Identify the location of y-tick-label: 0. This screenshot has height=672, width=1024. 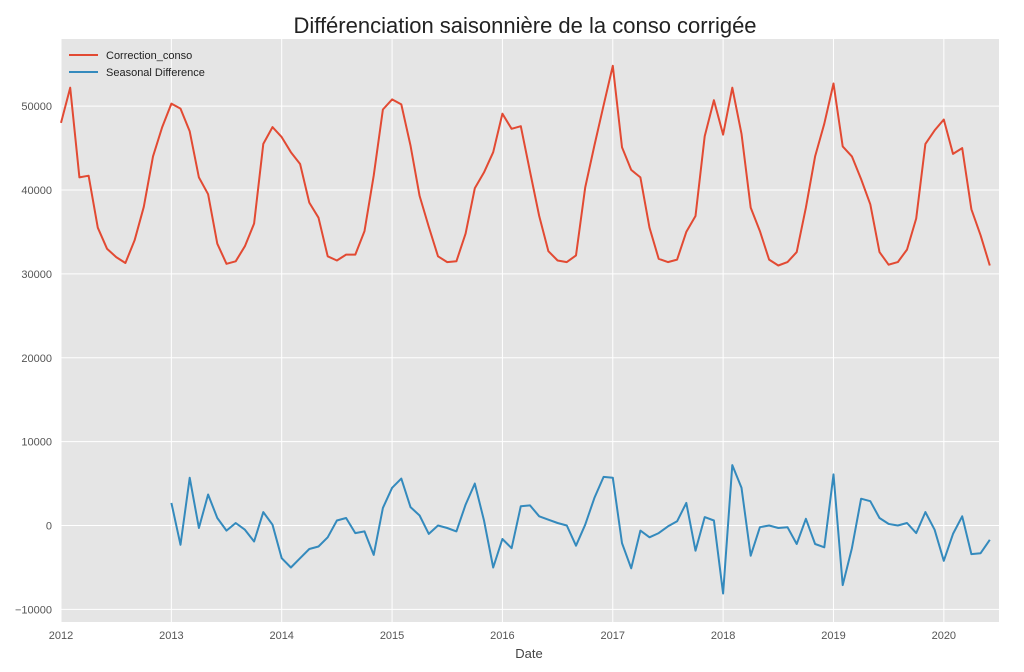
(49, 527).